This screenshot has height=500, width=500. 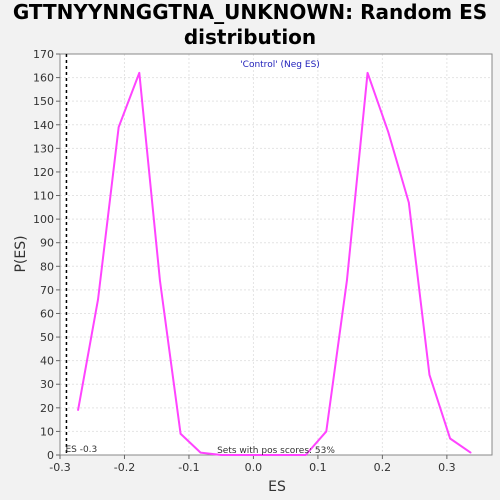 I want to click on y-tick-label: 170, so click(x=43, y=54).